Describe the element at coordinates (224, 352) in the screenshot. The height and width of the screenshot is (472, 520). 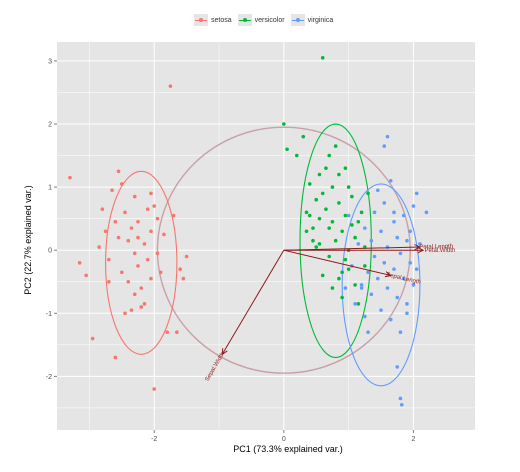
I see `arrowhead-sepal-width` at that location.